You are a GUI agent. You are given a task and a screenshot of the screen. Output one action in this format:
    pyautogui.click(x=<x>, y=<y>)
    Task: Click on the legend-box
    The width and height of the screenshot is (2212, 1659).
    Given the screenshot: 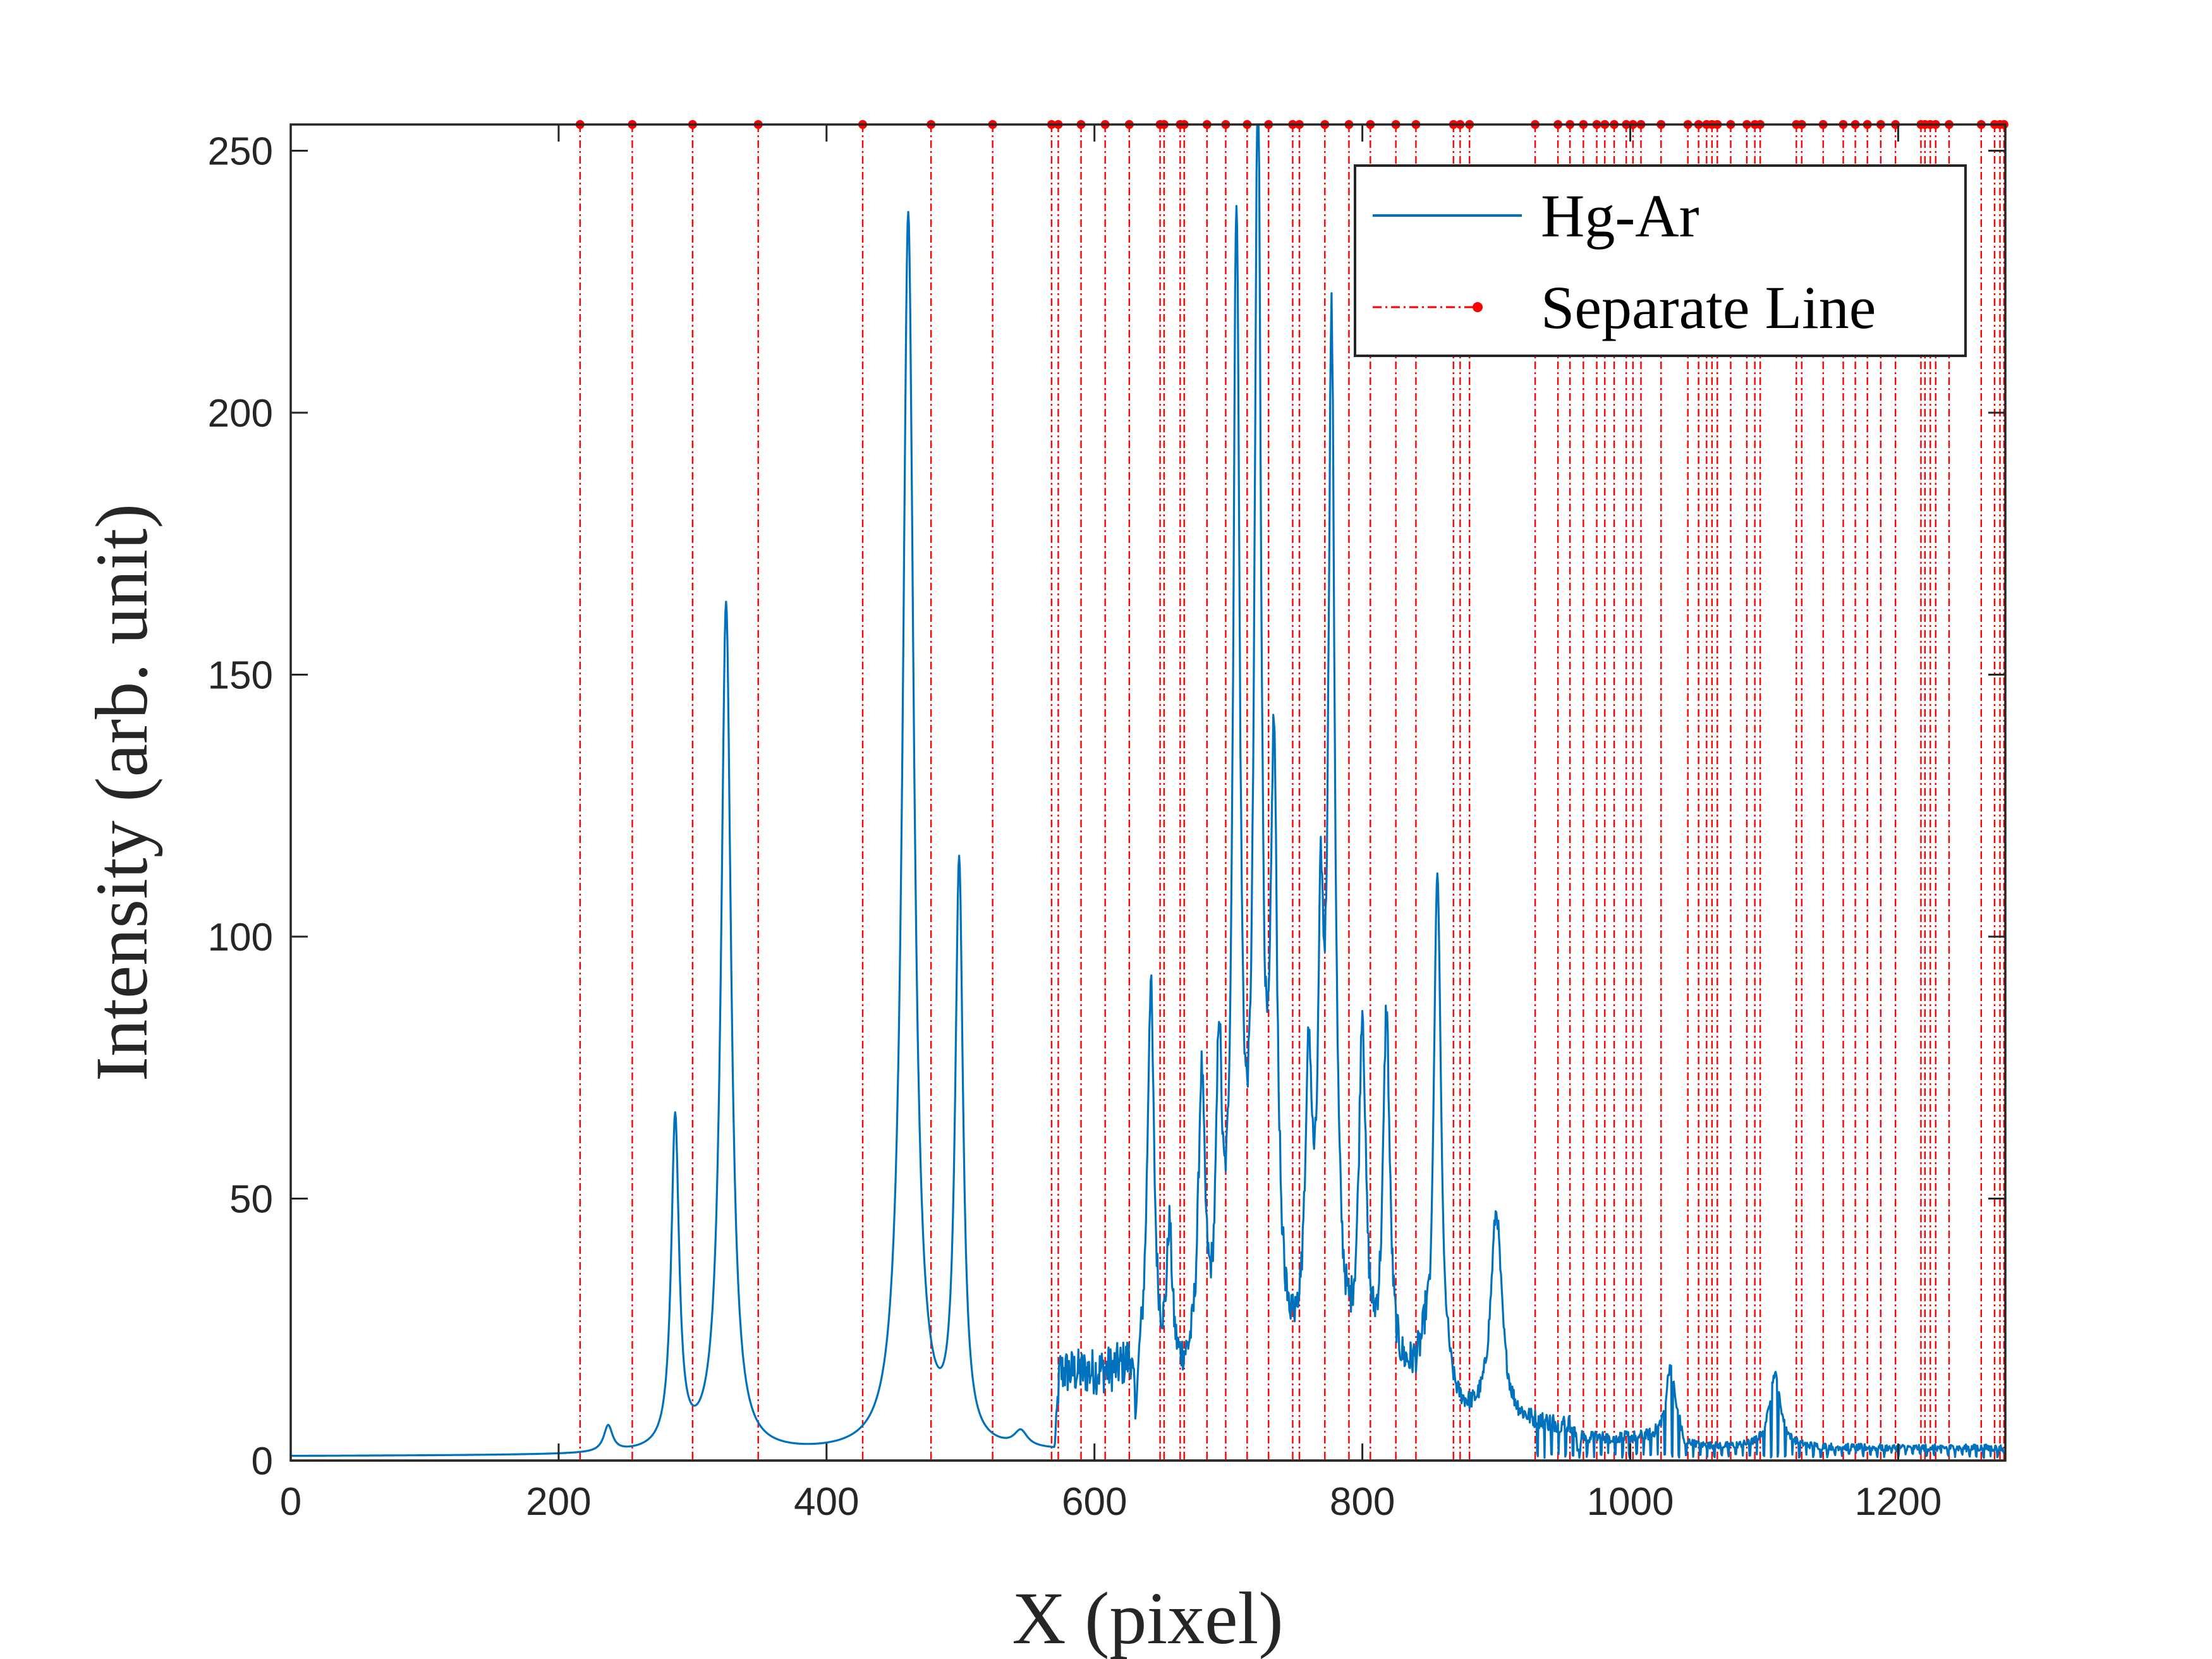 What is the action you would take?
    pyautogui.click(x=1660, y=260)
    